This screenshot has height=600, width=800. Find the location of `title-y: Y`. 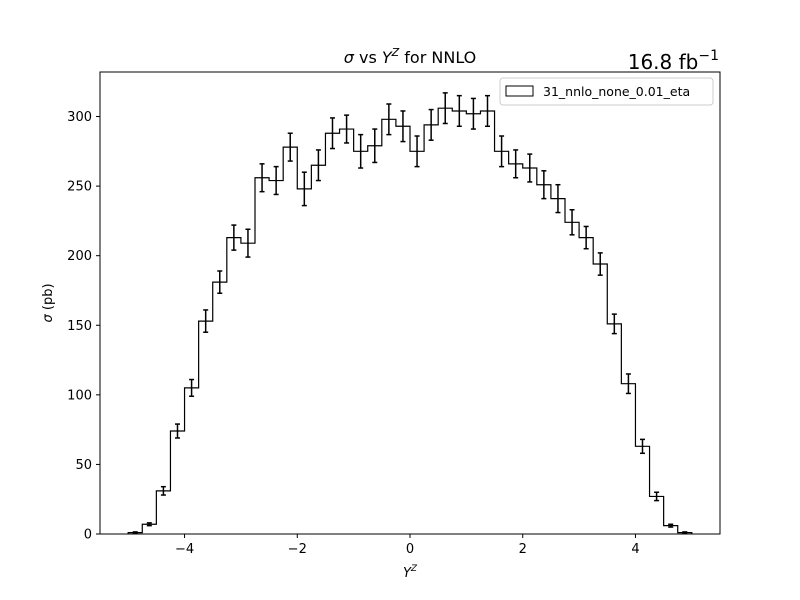

title-y: Y is located at coordinates (387, 57).